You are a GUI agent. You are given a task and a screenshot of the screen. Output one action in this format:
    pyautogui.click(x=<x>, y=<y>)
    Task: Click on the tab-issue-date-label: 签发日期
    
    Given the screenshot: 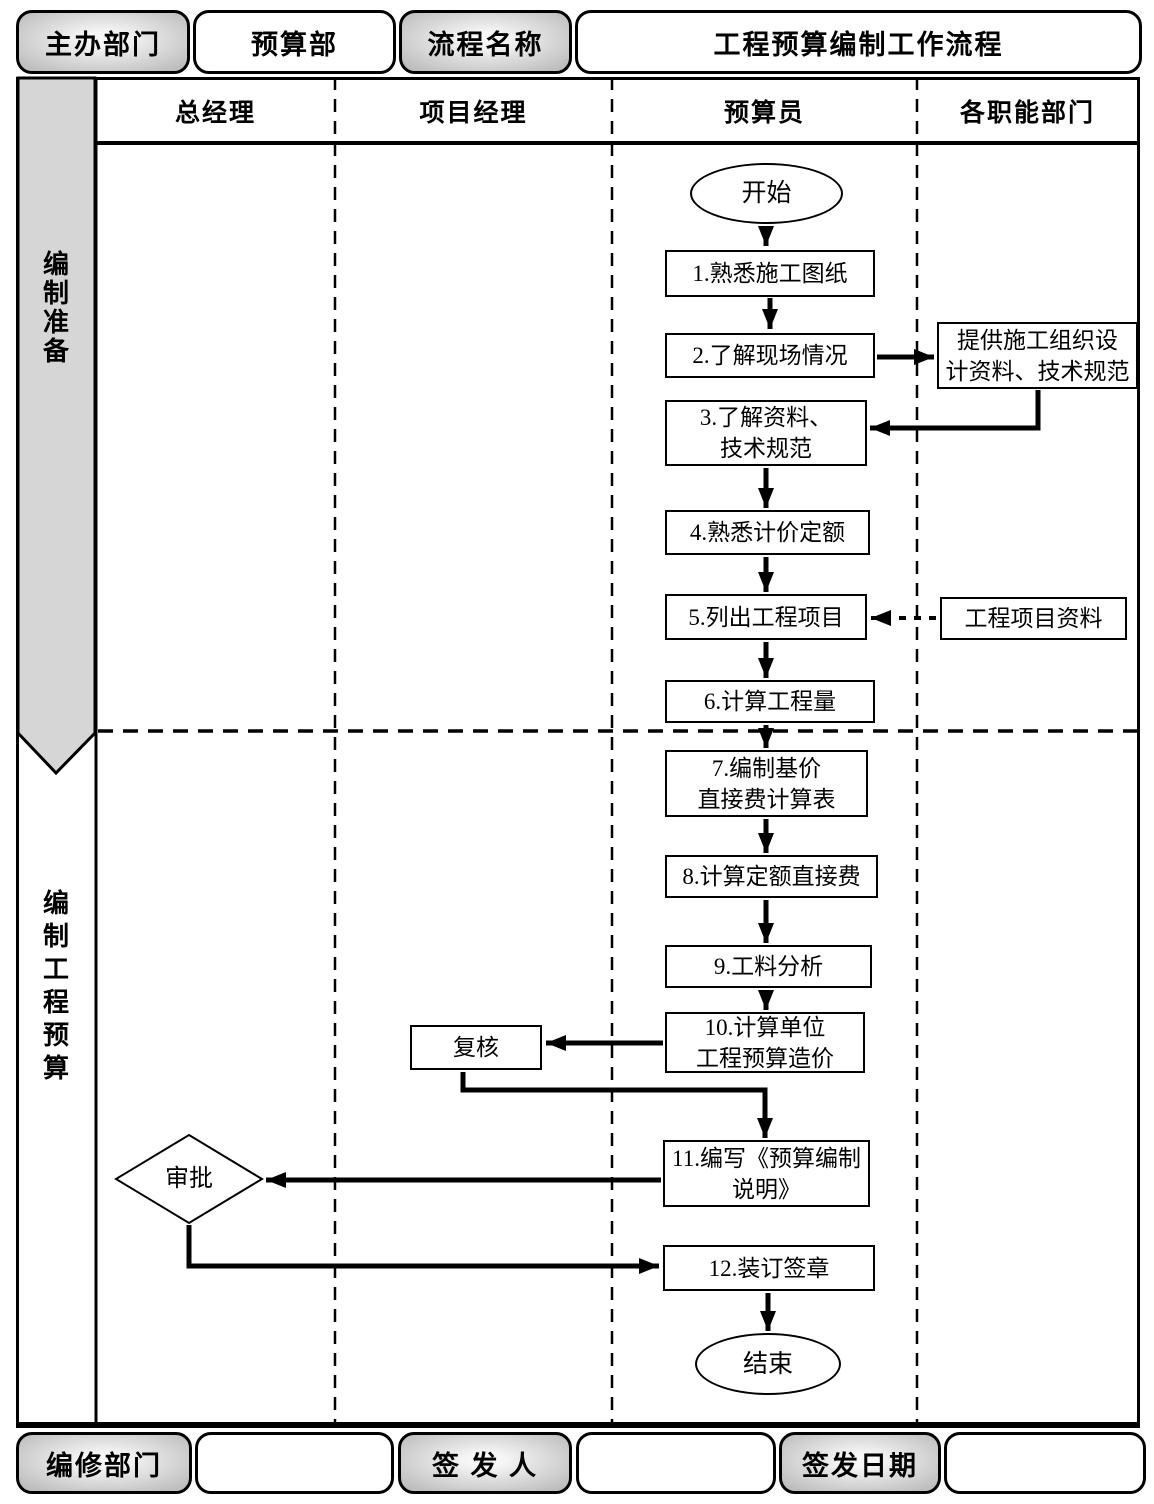 What is the action you would take?
    pyautogui.click(x=860, y=1463)
    